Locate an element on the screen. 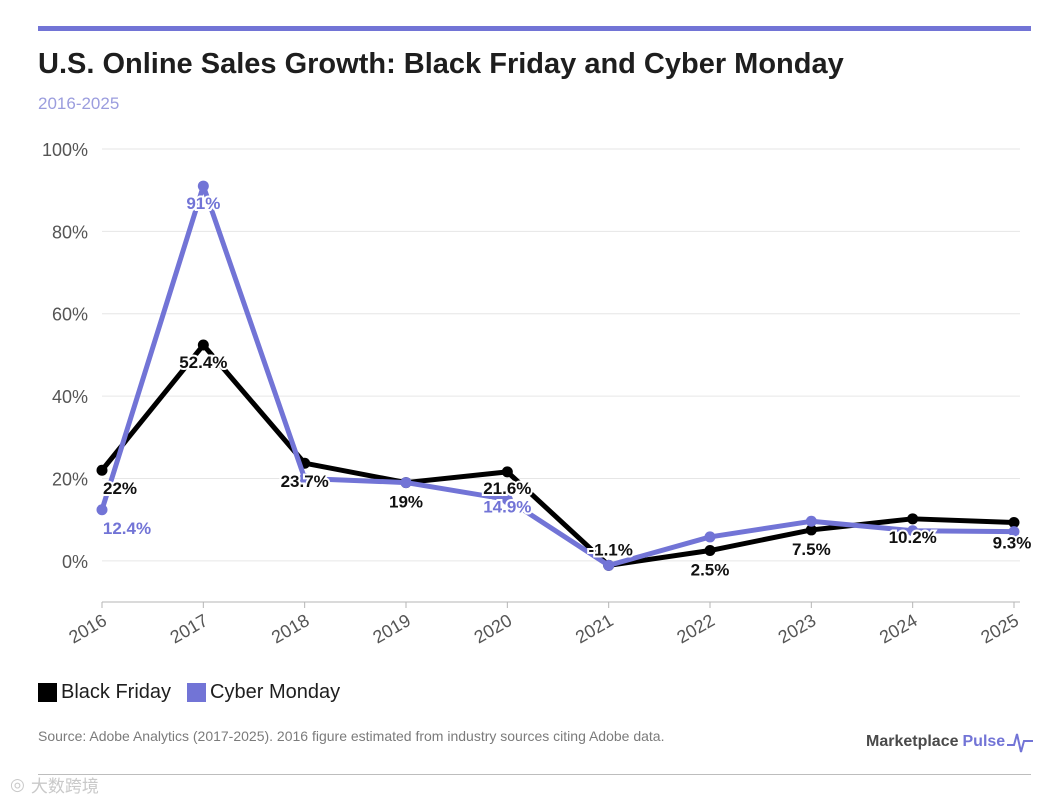  data-label-black-friday: 2.5% is located at coordinates (710, 570).